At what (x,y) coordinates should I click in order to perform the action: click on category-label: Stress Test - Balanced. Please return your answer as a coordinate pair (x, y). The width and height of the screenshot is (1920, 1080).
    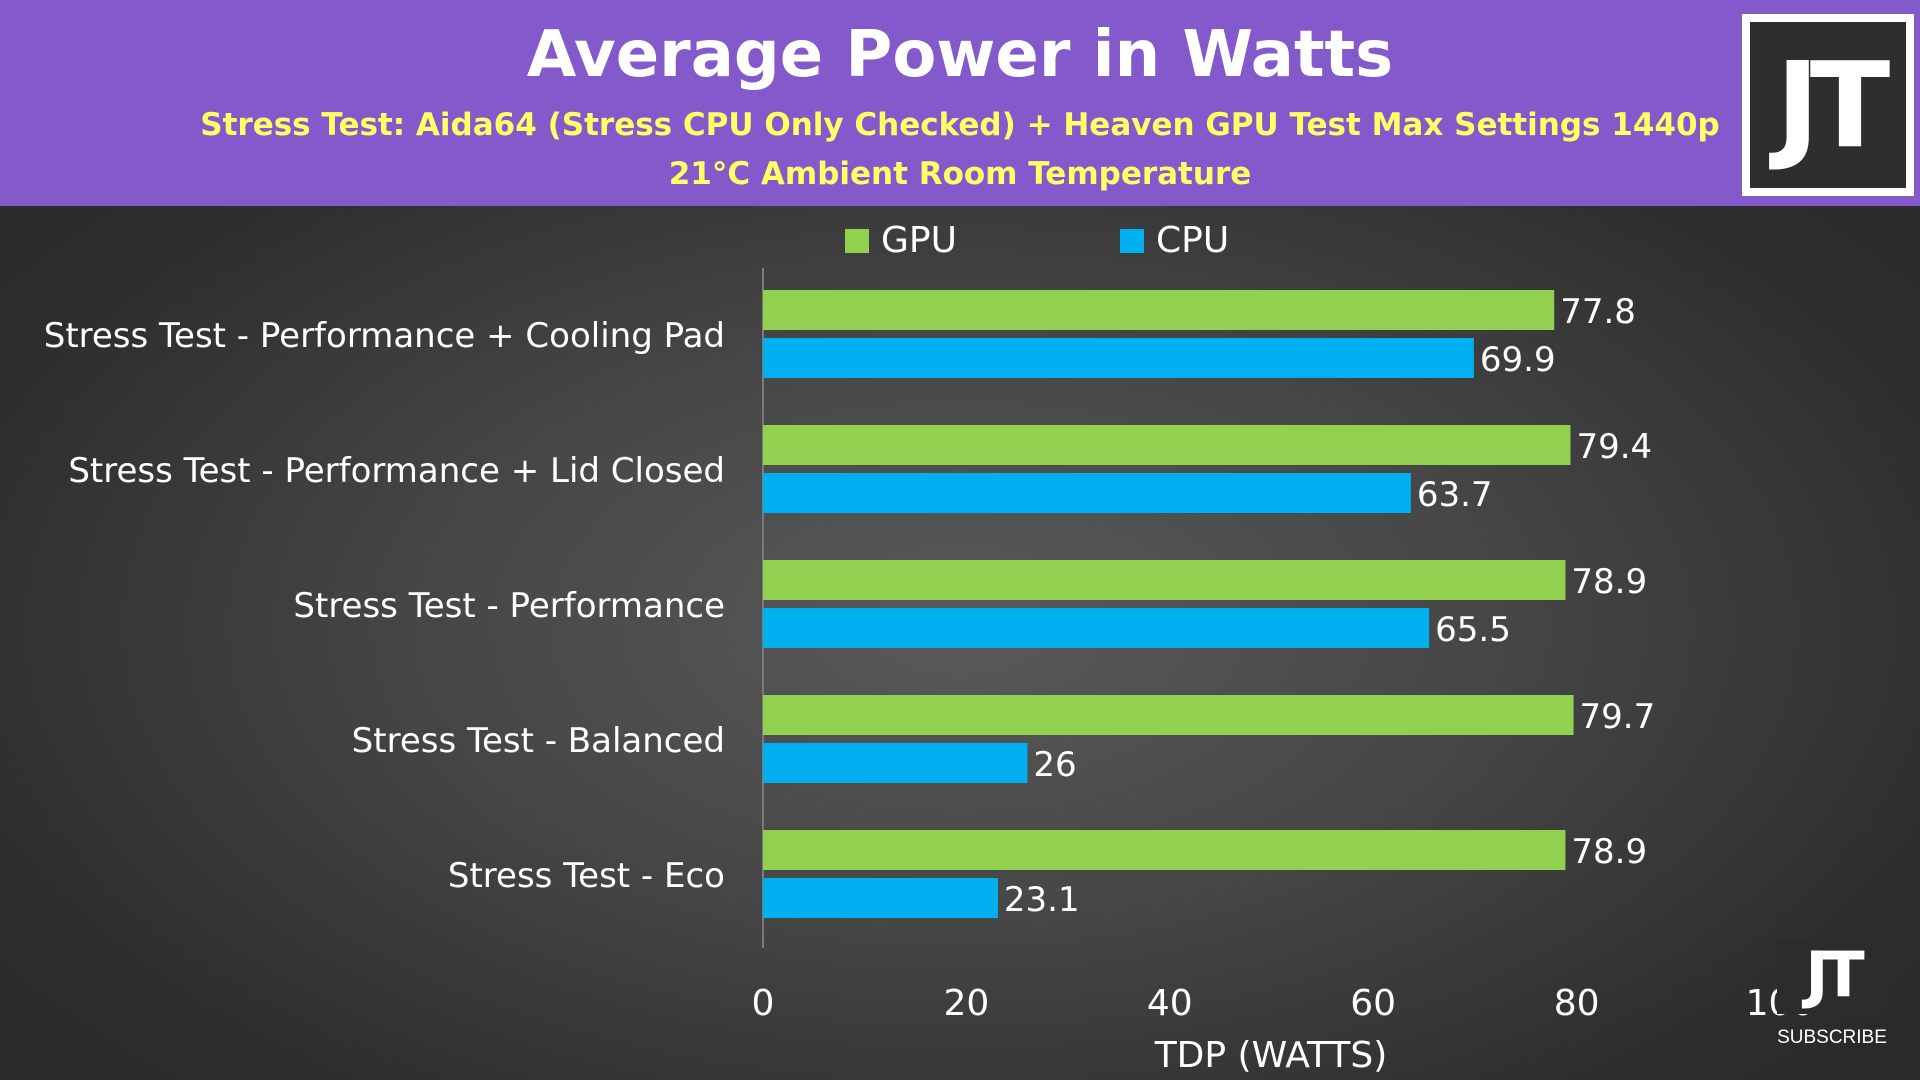
    Looking at the image, I should click on (538, 741).